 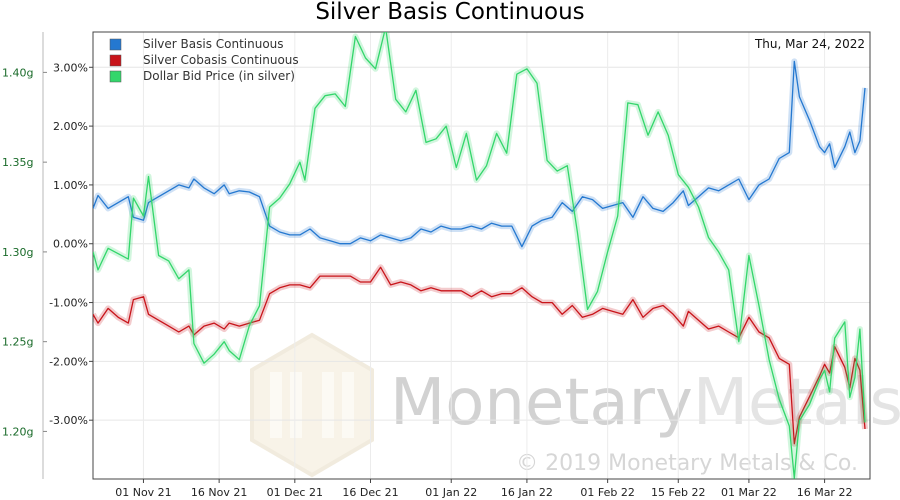 What do you see at coordinates (645, 403) in the screenshot?
I see `watermark-brand: MonetaryMetals` at bounding box center [645, 403].